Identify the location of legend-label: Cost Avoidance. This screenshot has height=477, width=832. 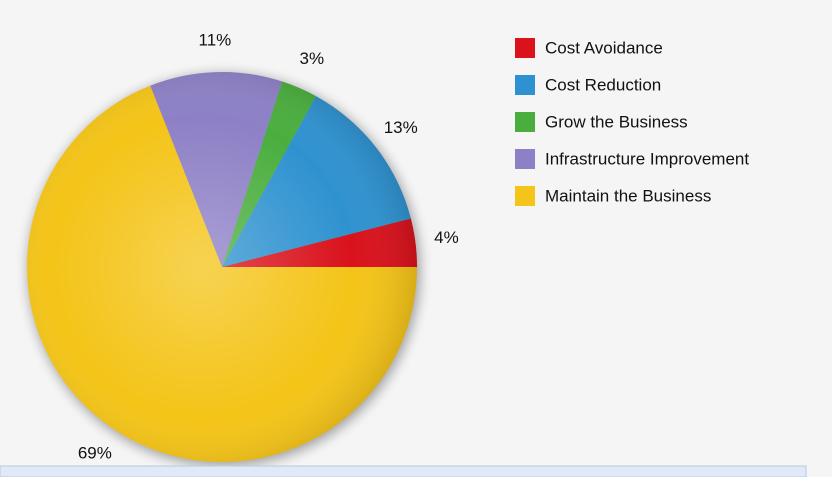
(604, 47).